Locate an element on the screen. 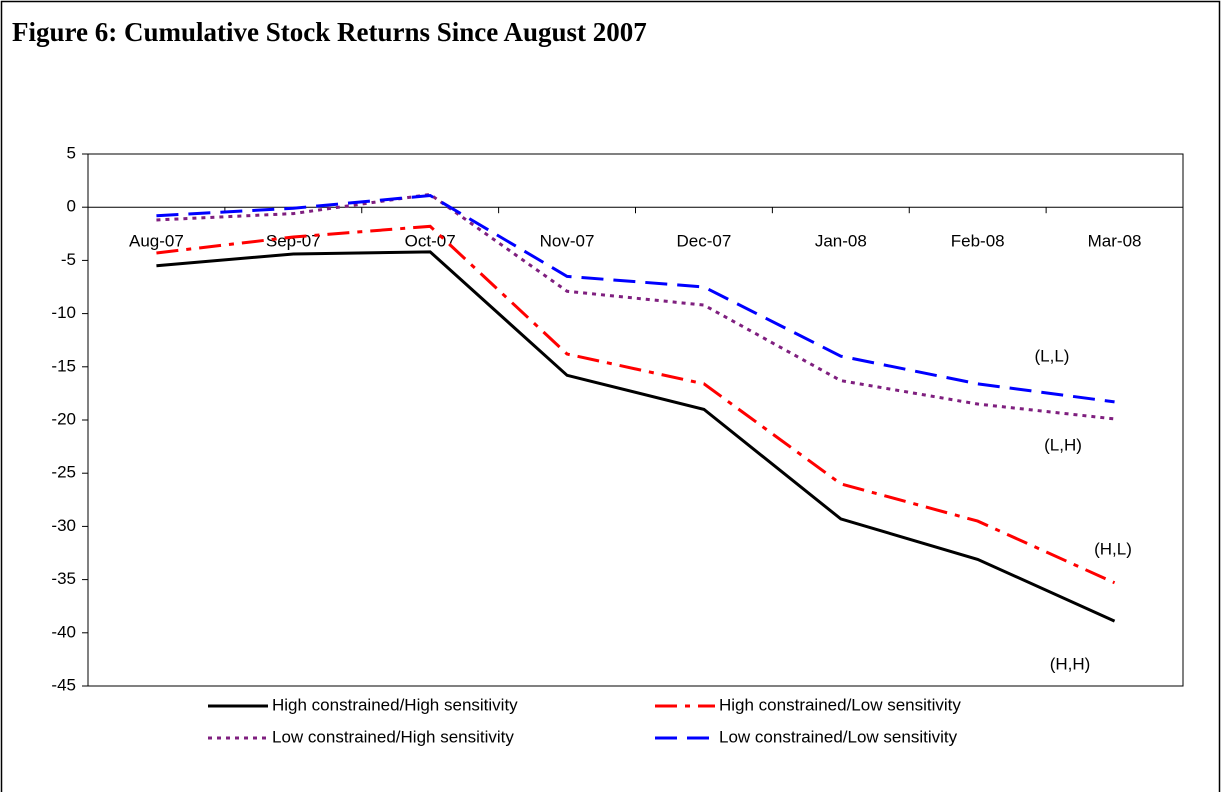 The width and height of the screenshot is (1221, 792). y-tick-label: -35 is located at coordinates (63, 578).